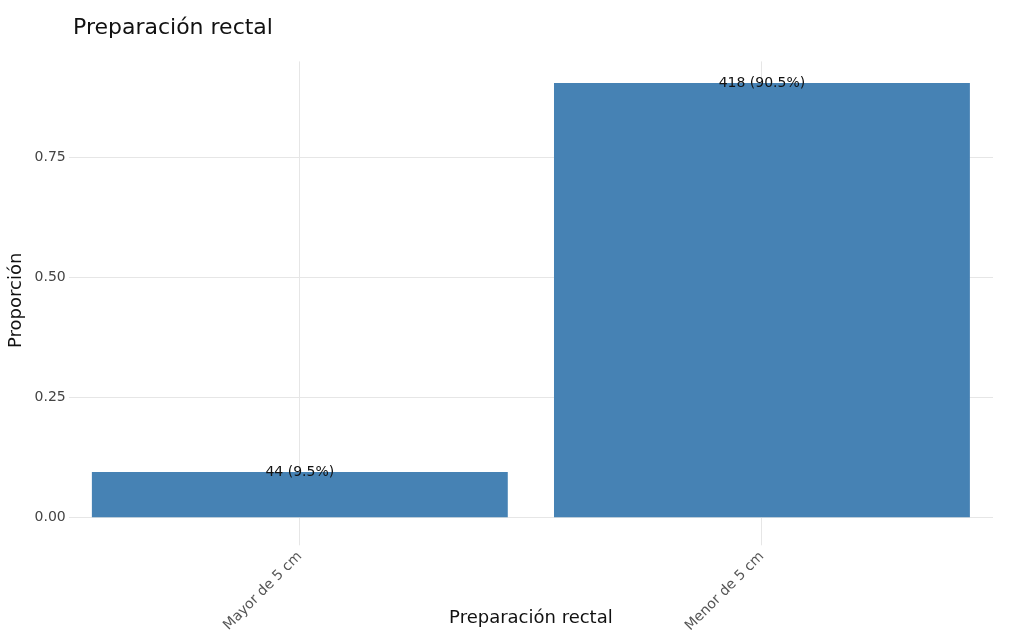 The width and height of the screenshot is (1013, 633). I want to click on y-tick-label: 0.25, so click(50, 396).